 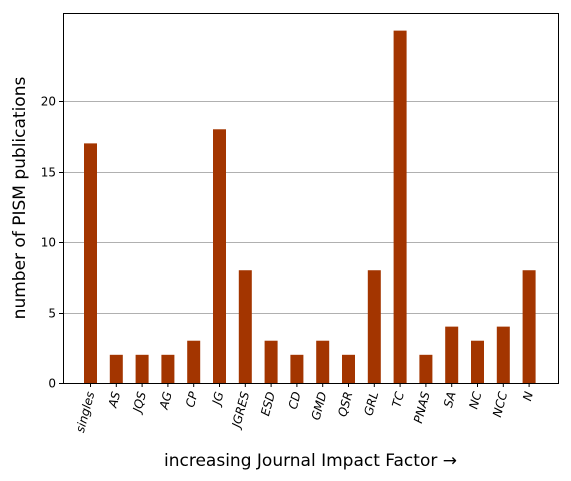 I want to click on x-tick-label-jg: JG, so click(x=217, y=399).